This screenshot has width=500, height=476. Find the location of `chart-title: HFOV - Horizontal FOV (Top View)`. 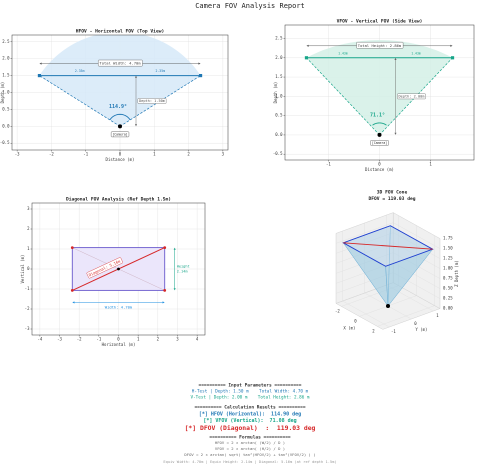

chart-title: HFOV - Horizontal FOV (Top View) is located at coordinates (120, 32).